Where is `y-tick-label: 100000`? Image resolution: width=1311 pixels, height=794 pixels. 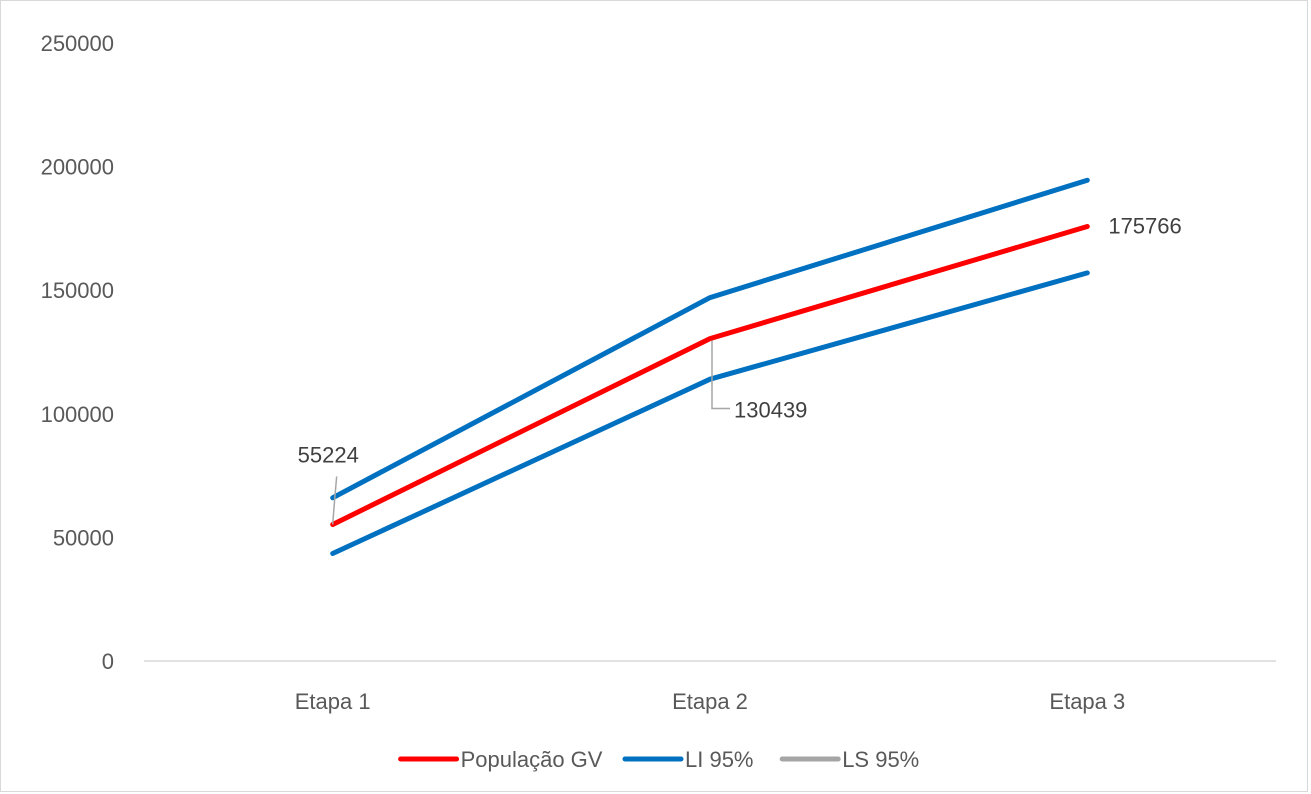
y-tick-label: 100000 is located at coordinates (77, 414).